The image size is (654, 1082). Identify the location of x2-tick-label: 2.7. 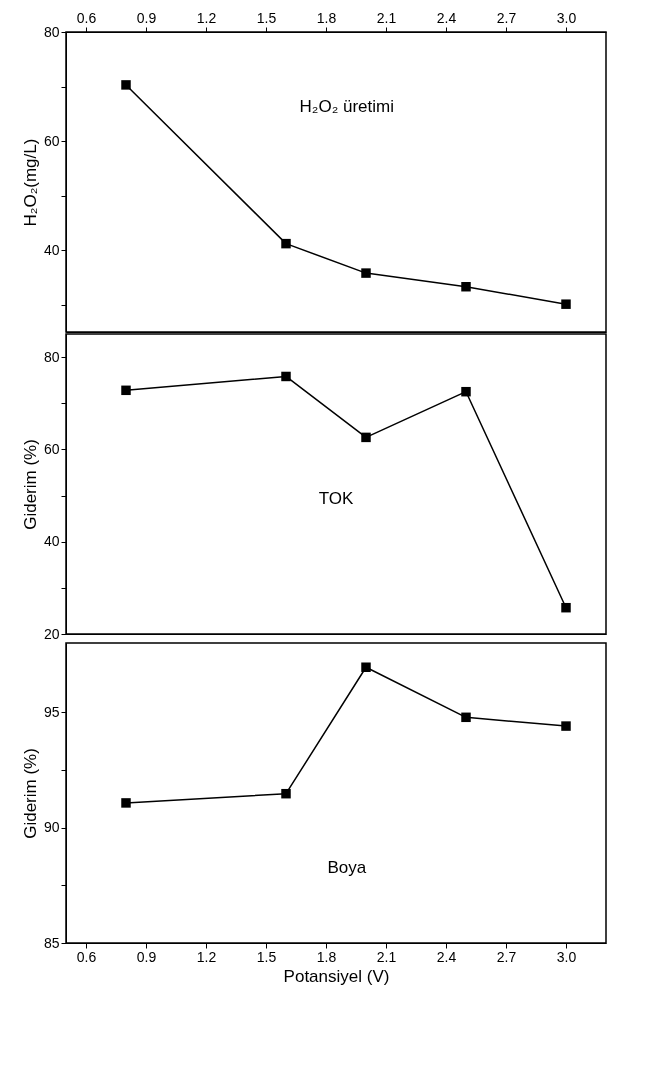
(506, 17).